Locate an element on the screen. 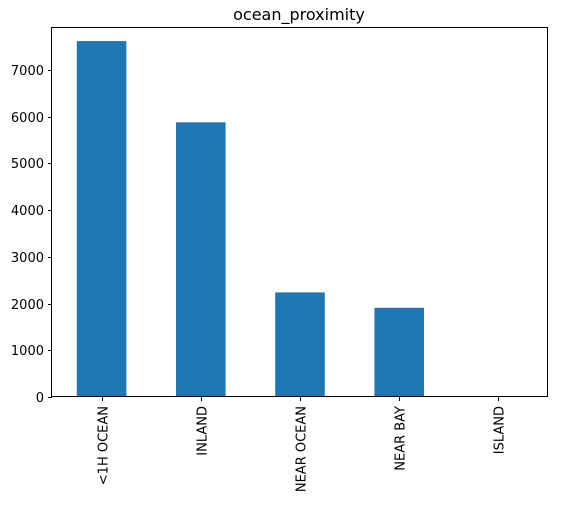  y-tick-label-7: 7000 is located at coordinates (27, 71).